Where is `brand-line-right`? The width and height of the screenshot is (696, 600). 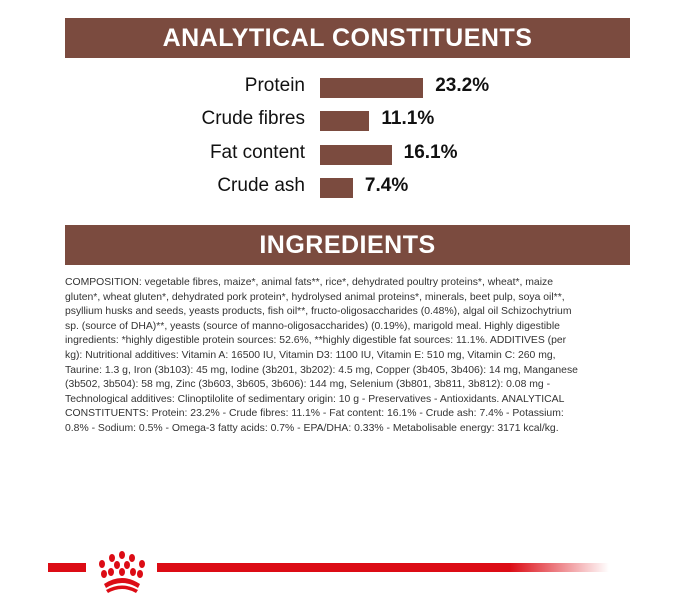 brand-line-right is located at coordinates (383, 567).